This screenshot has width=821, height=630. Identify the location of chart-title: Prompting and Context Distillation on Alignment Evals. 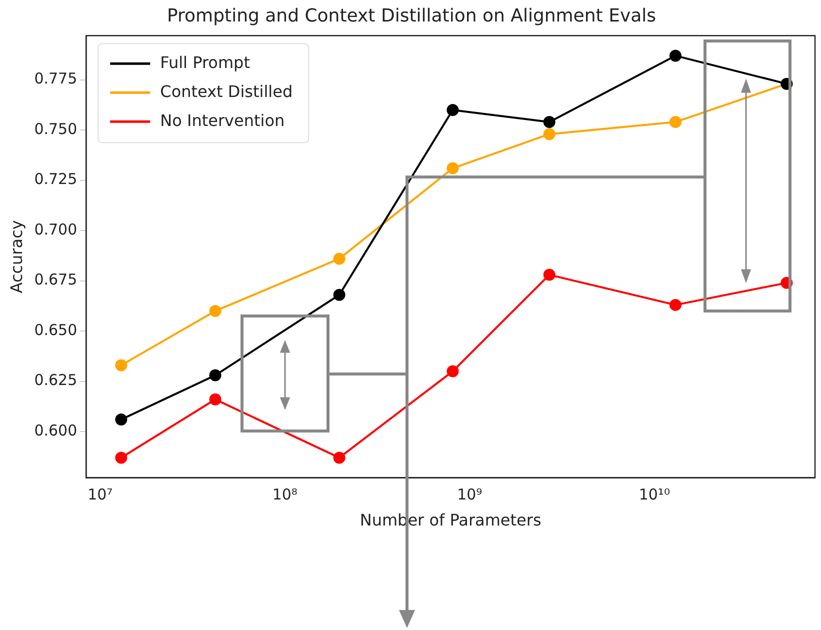
(411, 15).